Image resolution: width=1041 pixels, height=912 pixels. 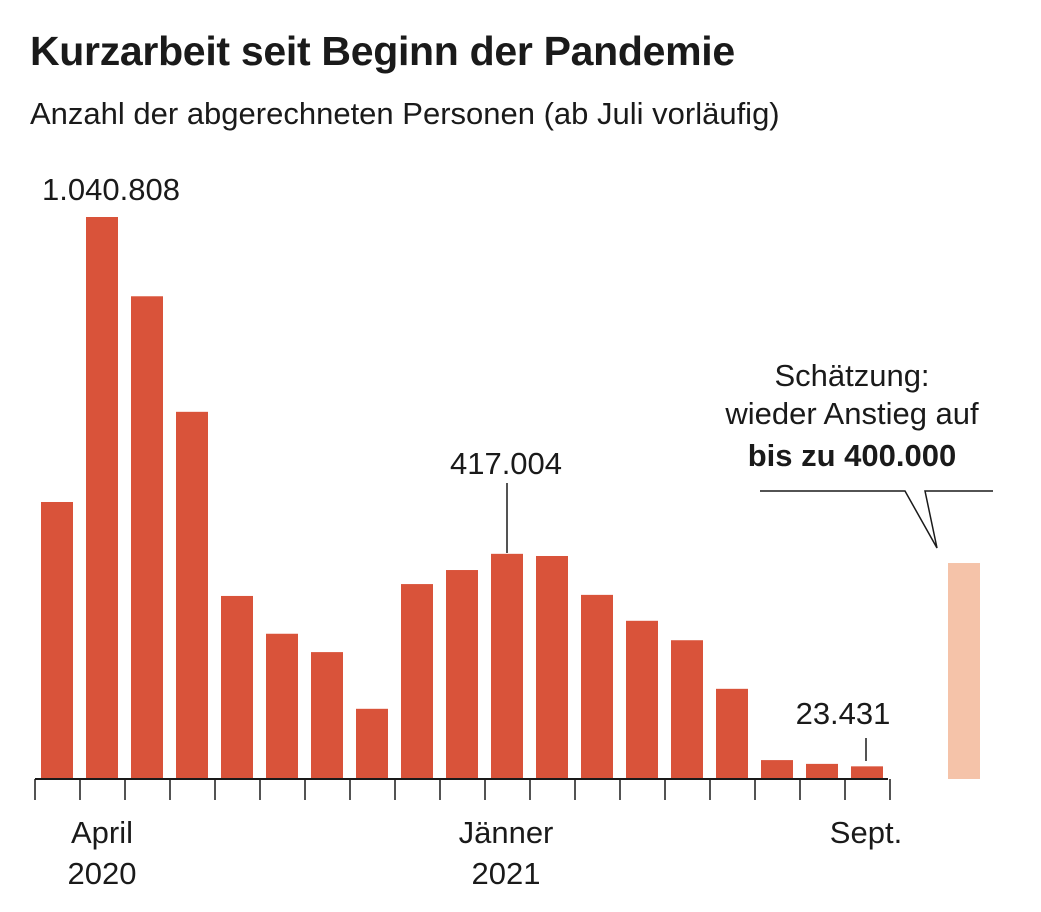 What do you see at coordinates (843, 713) in the screenshot?
I see `data-label-september: 23.431` at bounding box center [843, 713].